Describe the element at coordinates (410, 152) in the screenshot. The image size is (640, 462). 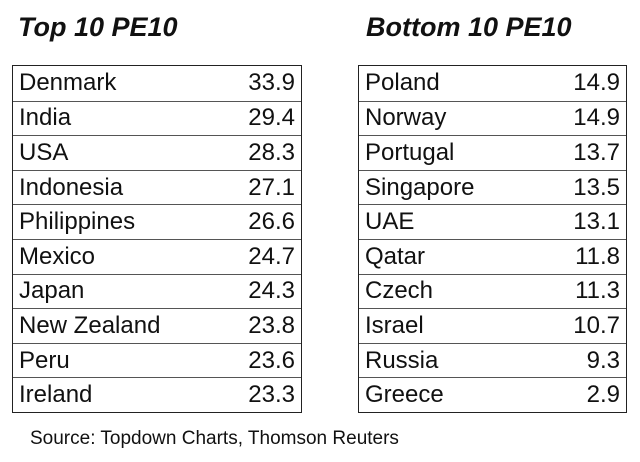
I see `country-cell: Portugal` at that location.